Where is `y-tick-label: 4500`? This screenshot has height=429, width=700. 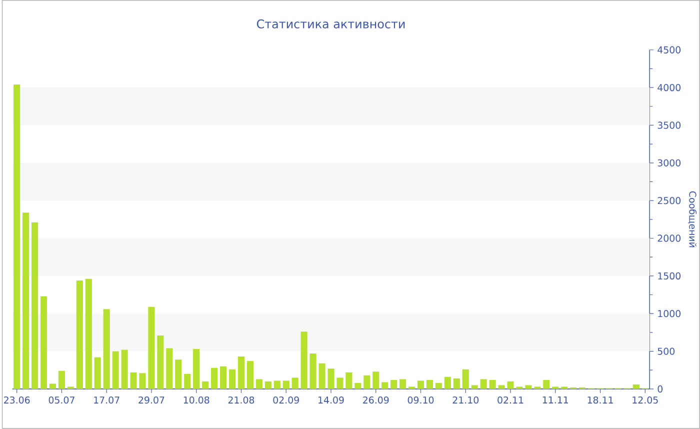 y-tick-label: 4500 is located at coordinates (669, 50).